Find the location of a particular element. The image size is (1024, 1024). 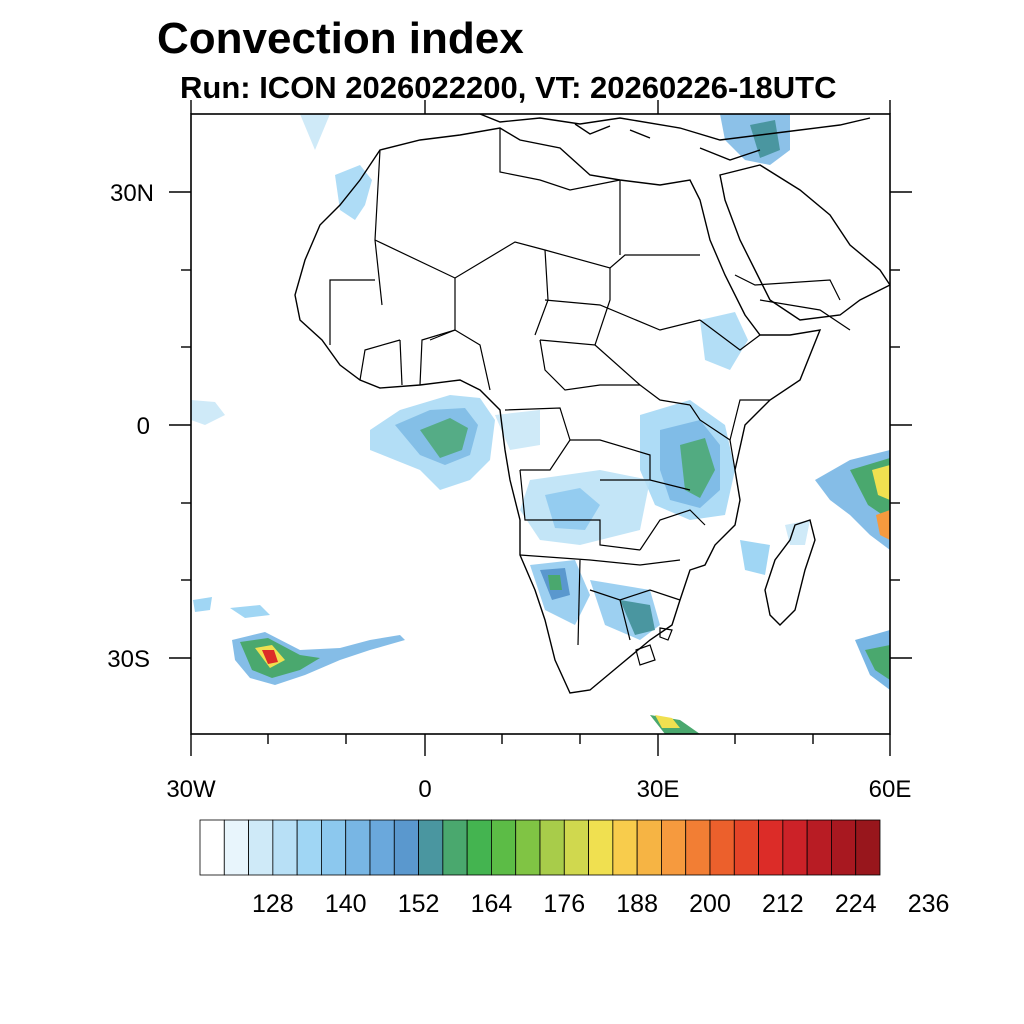

y-label-0: 0 is located at coordinates (143, 426).